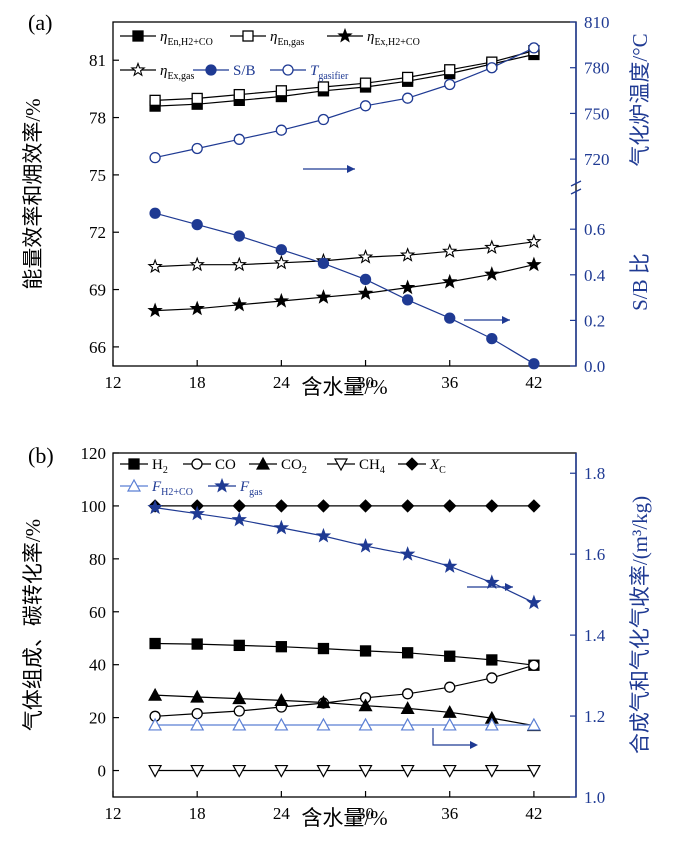  I want to click on legend-label: ηEn,gas, so click(287, 38).